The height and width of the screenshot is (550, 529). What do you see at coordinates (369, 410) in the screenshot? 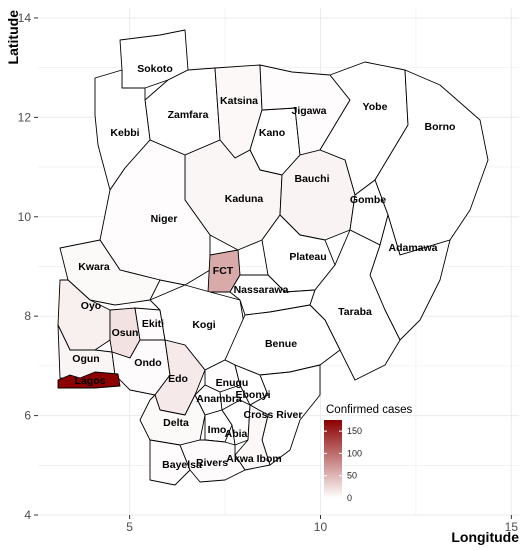
I see `legend-title: Confirmed cases` at bounding box center [369, 410].